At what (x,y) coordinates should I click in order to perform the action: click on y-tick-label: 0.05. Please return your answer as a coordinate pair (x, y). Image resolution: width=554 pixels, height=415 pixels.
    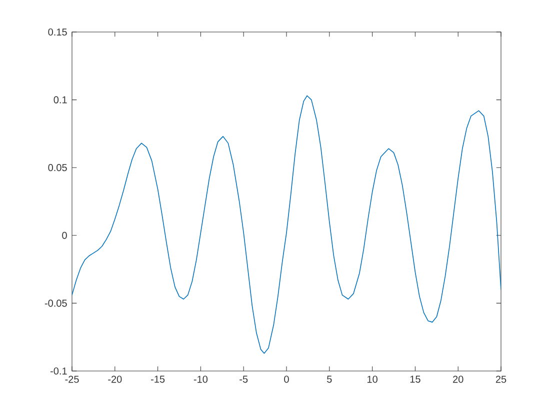
    Looking at the image, I should click on (57, 168).